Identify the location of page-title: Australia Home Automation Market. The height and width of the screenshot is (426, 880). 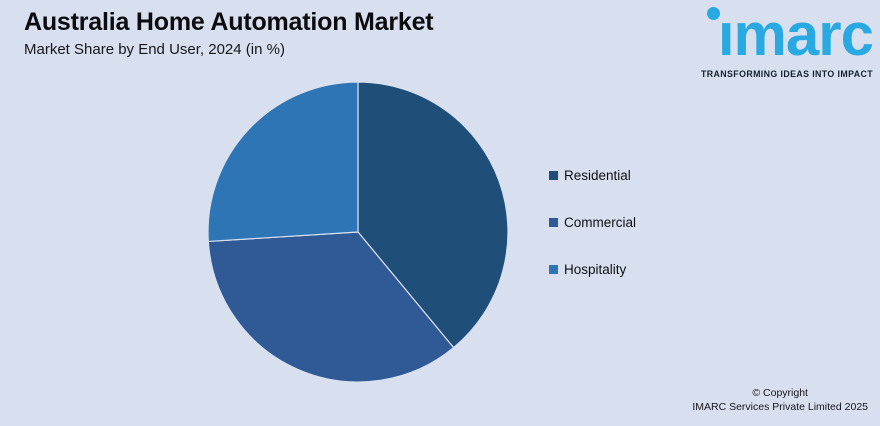
(229, 22).